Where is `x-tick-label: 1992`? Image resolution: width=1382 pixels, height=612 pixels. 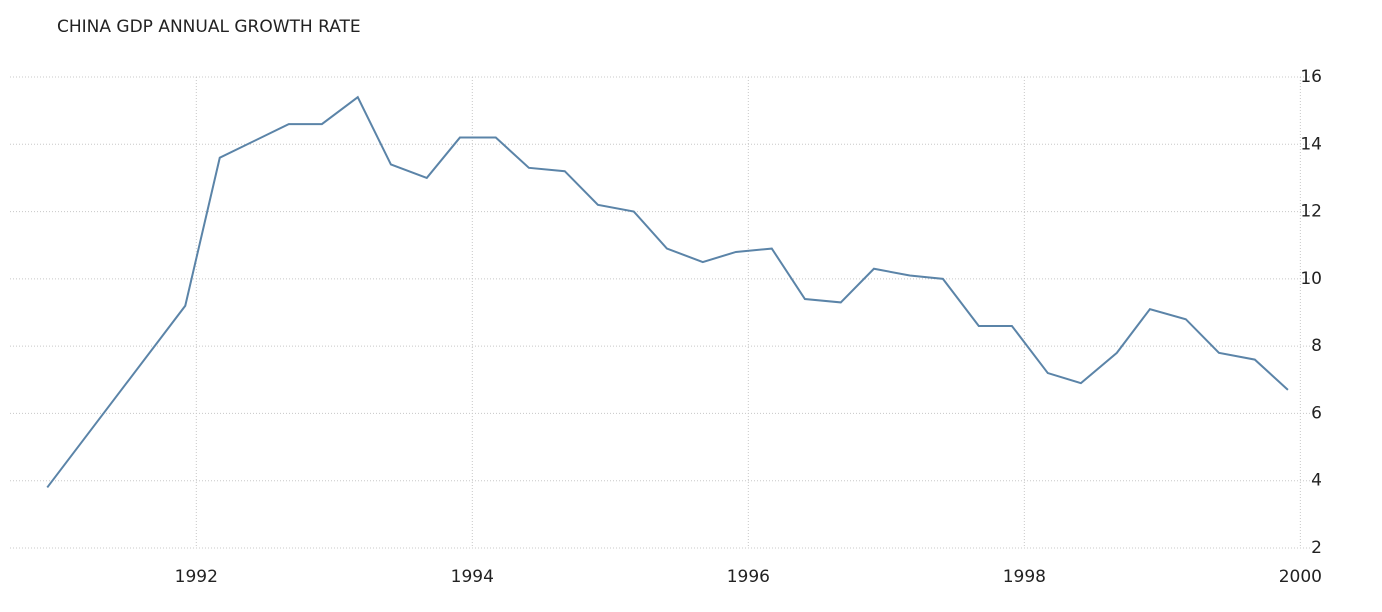 x-tick-label: 1992 is located at coordinates (196, 577).